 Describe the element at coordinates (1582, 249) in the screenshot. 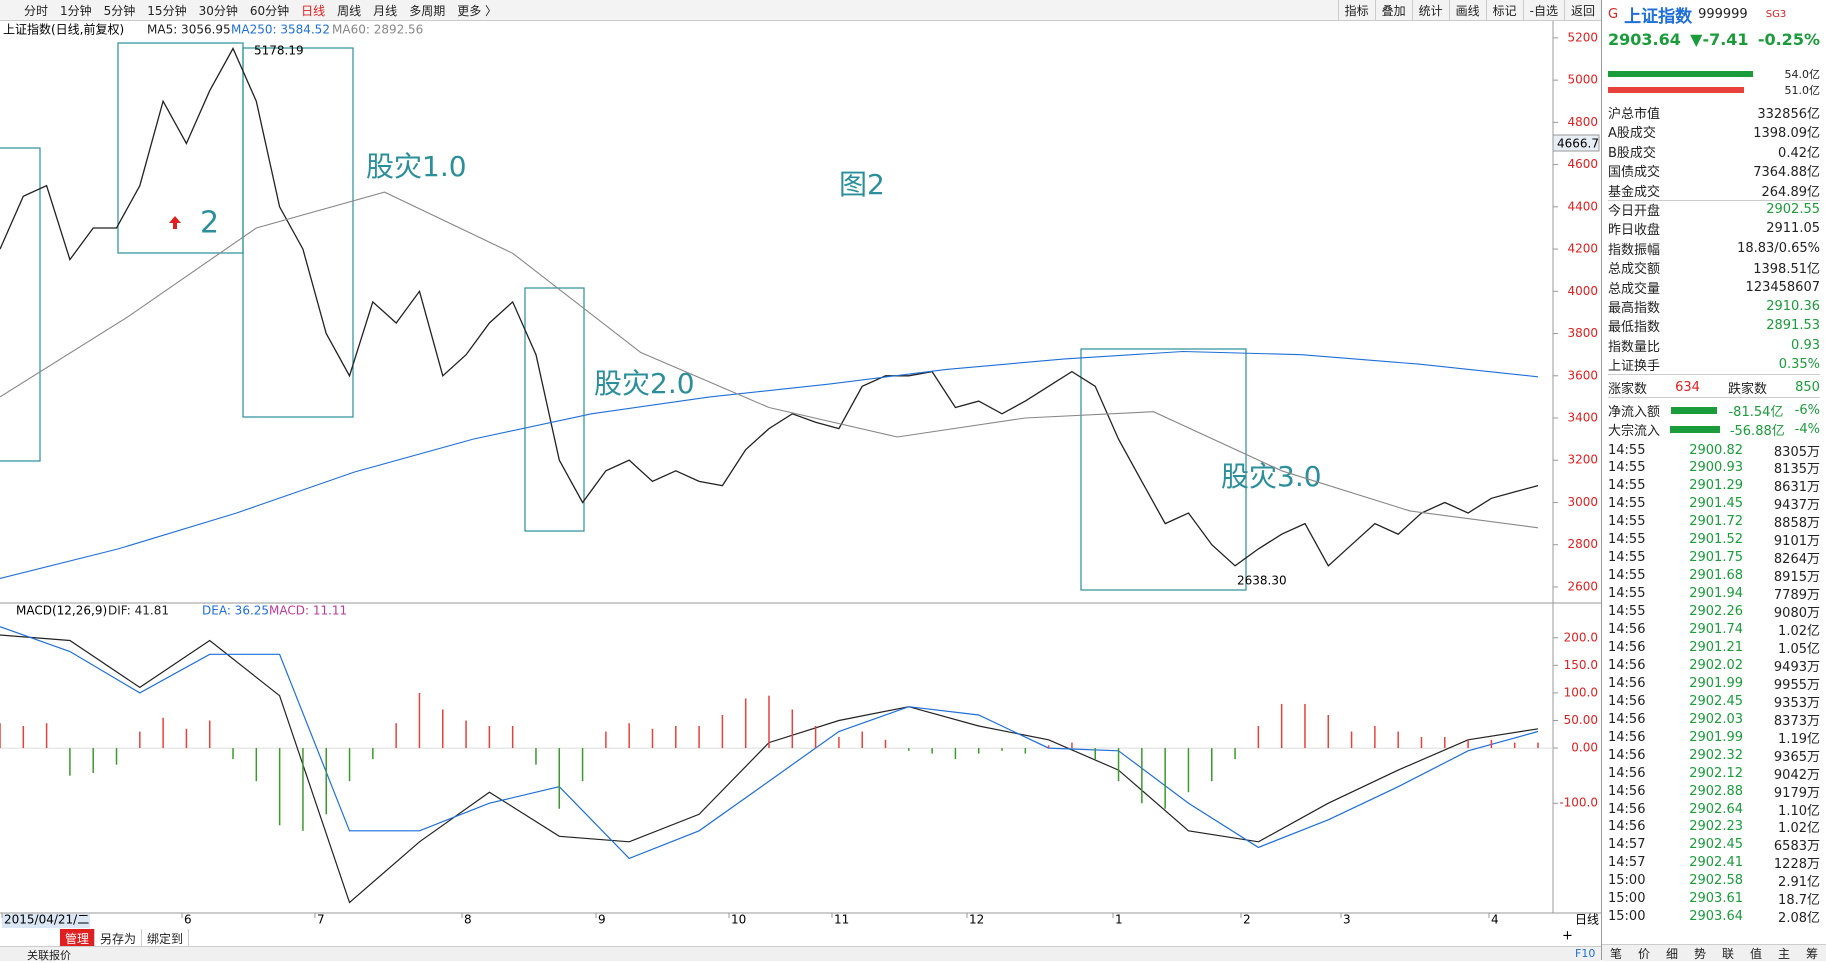

I see `y-tick-label: 4200` at that location.